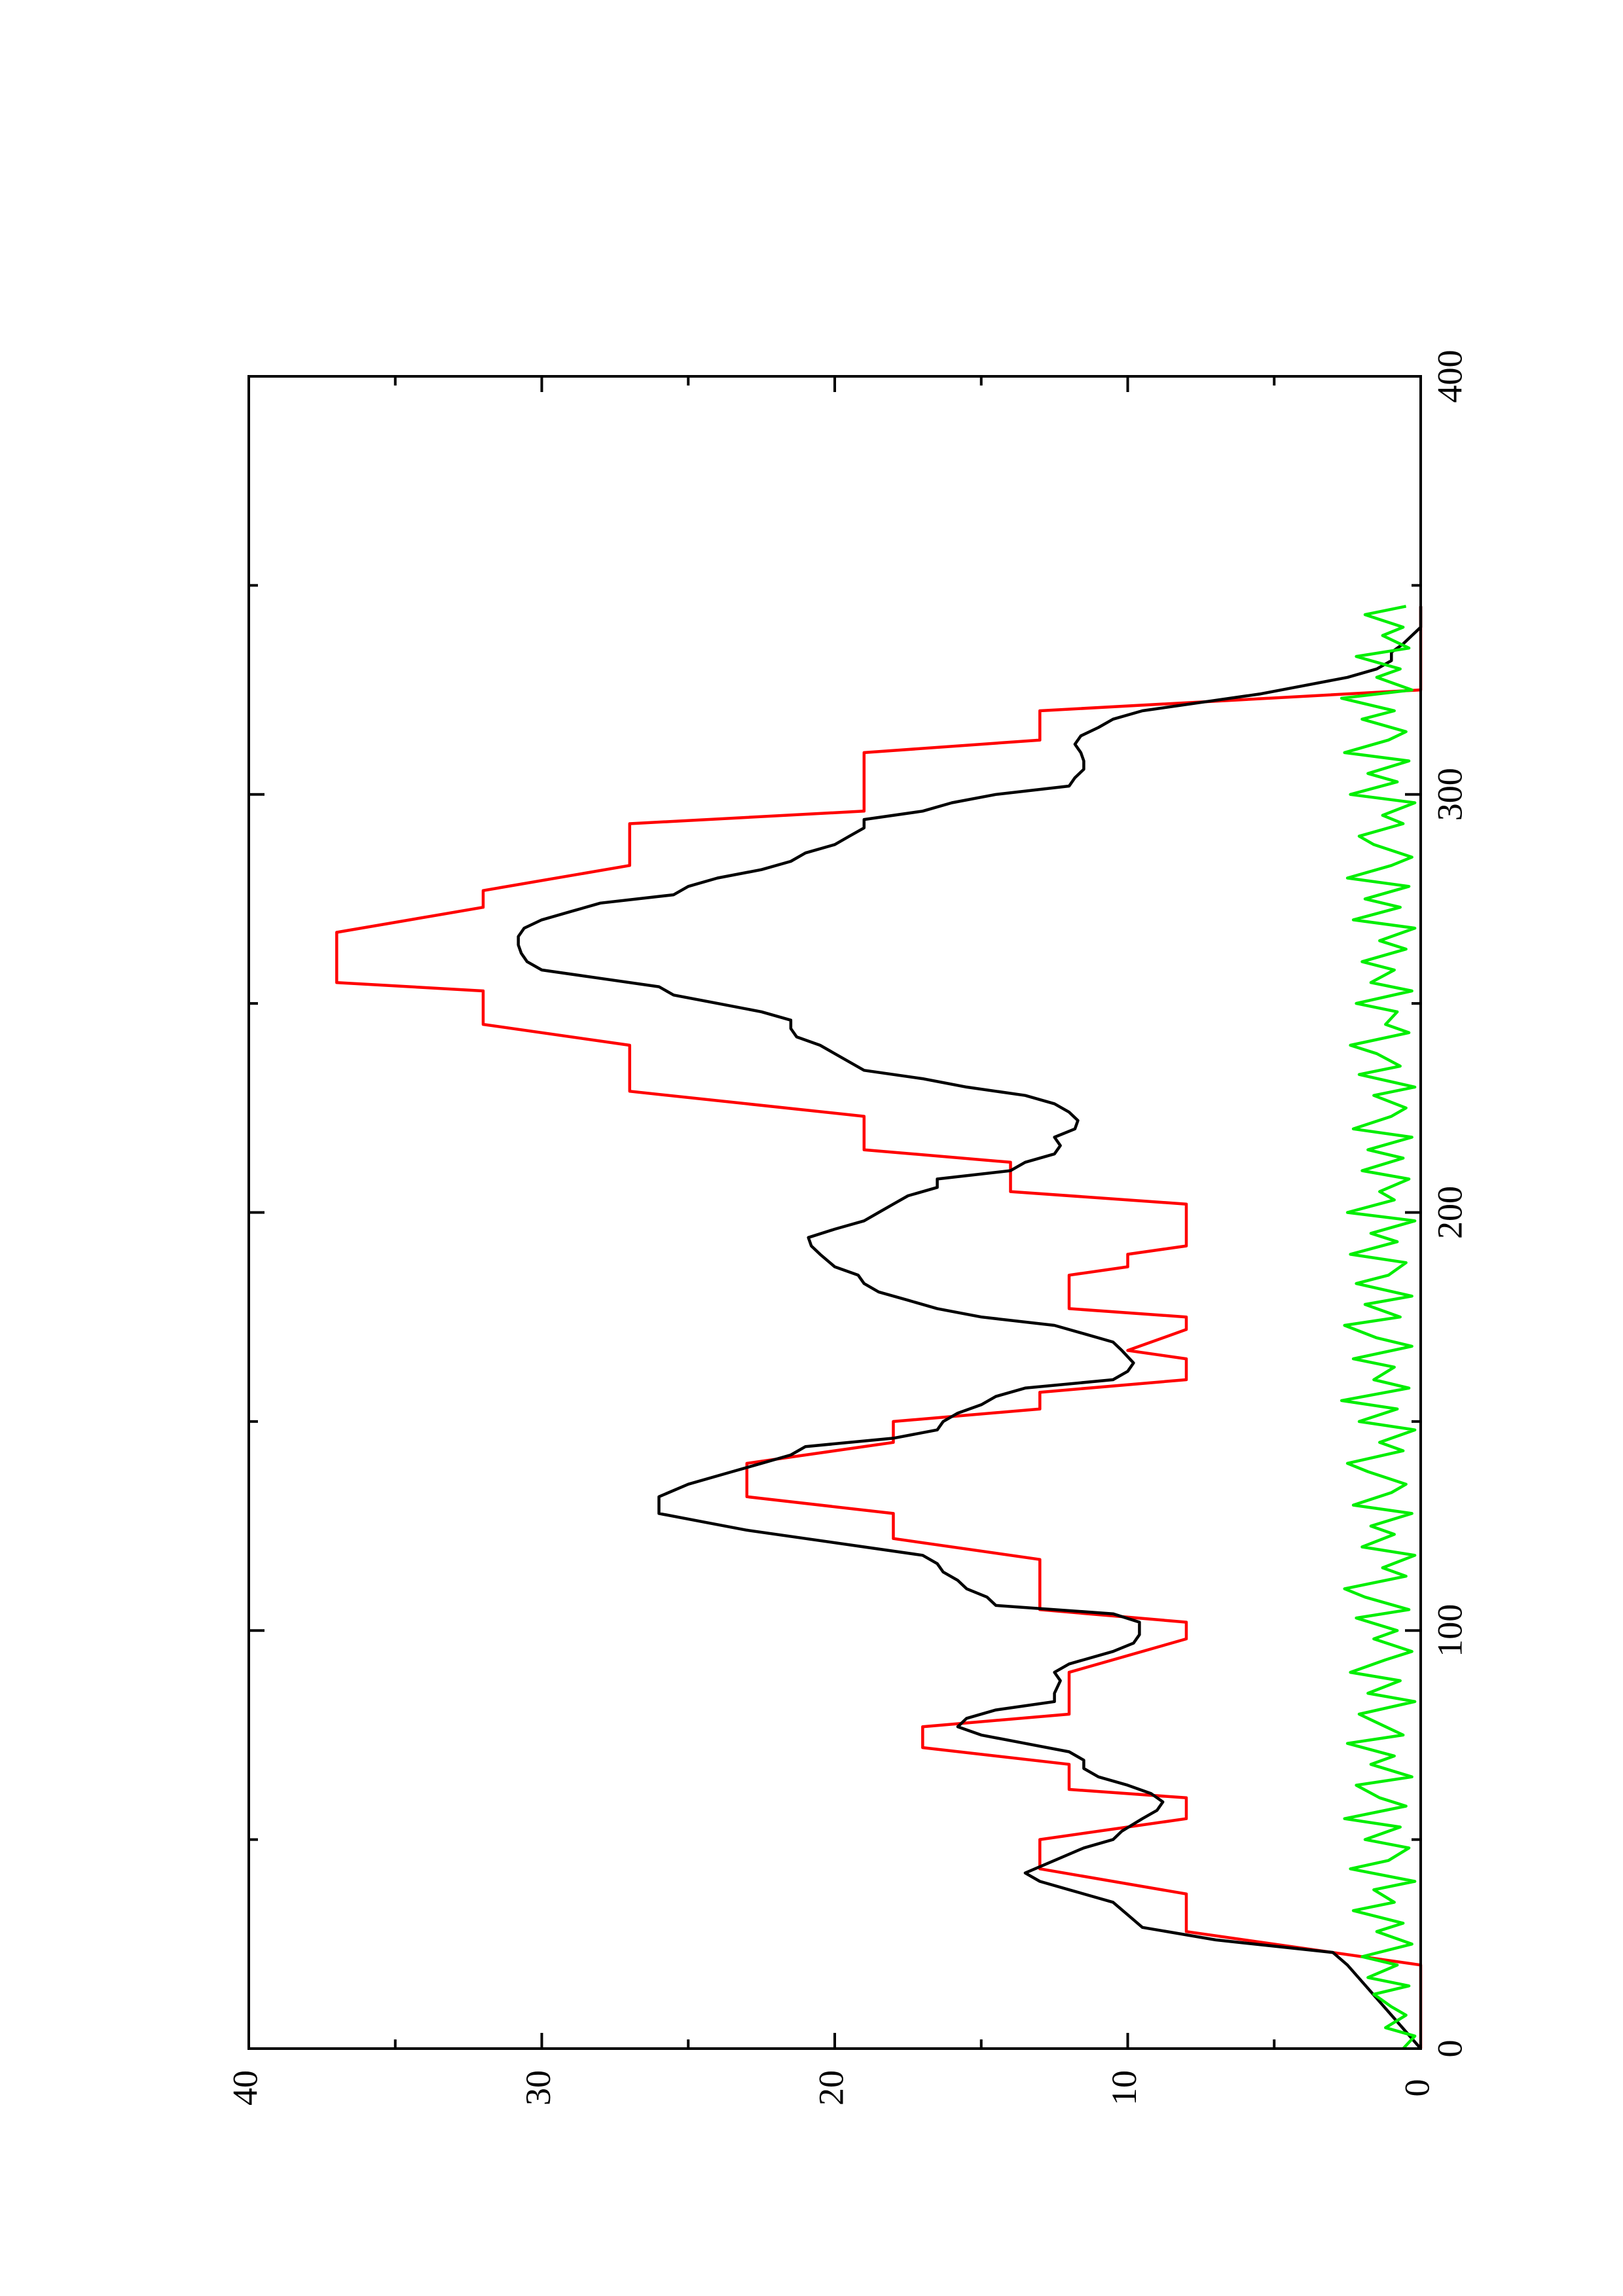  What do you see at coordinates (1449, 795) in the screenshot?
I see `x-tick-label-300: 300` at bounding box center [1449, 795].